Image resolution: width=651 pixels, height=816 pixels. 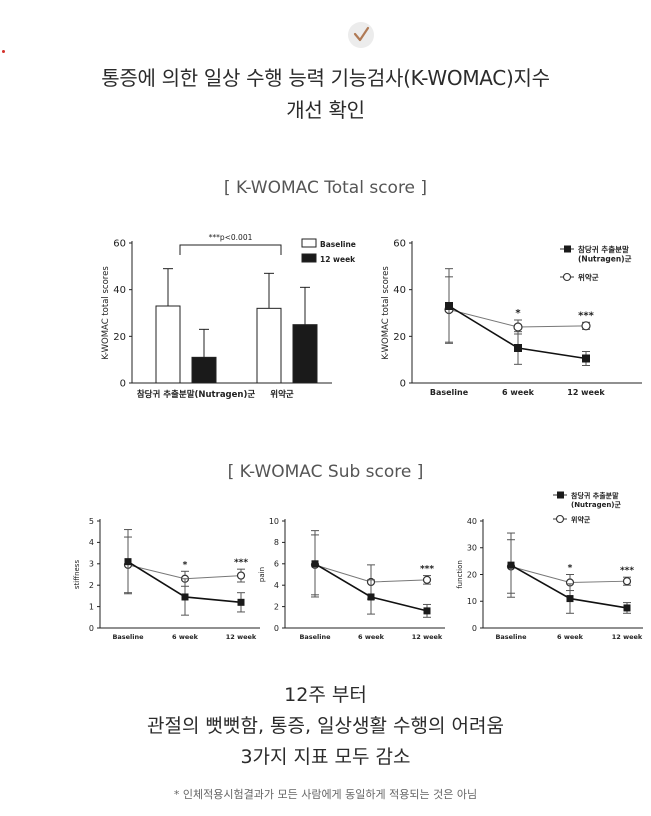 I want to click on check-icon, so click(x=361, y=35).